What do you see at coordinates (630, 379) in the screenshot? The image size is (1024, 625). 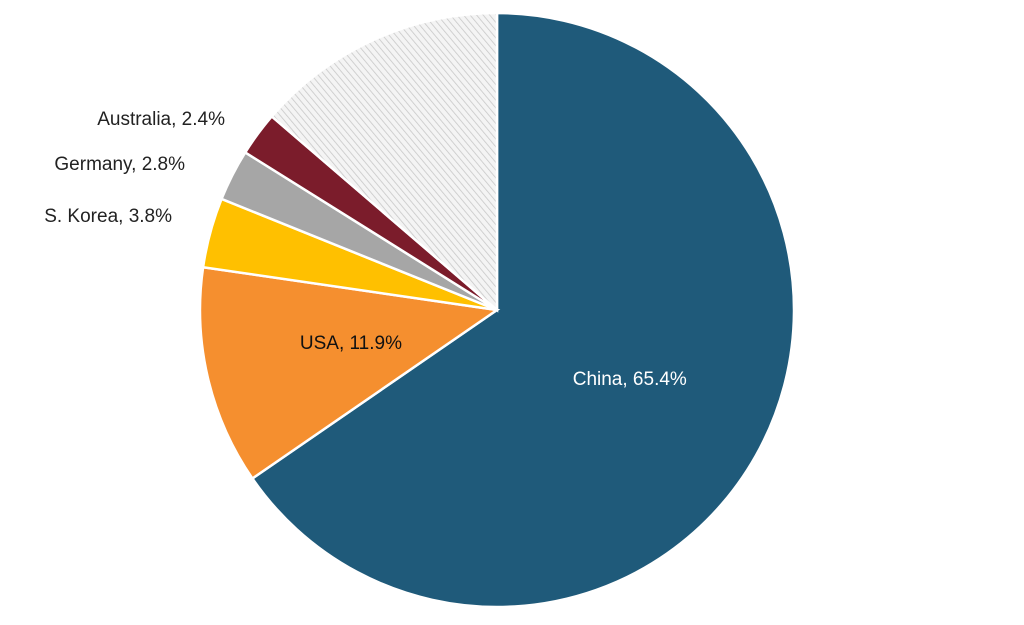 I see `slice-label: China, 65.4%` at bounding box center [630, 379].